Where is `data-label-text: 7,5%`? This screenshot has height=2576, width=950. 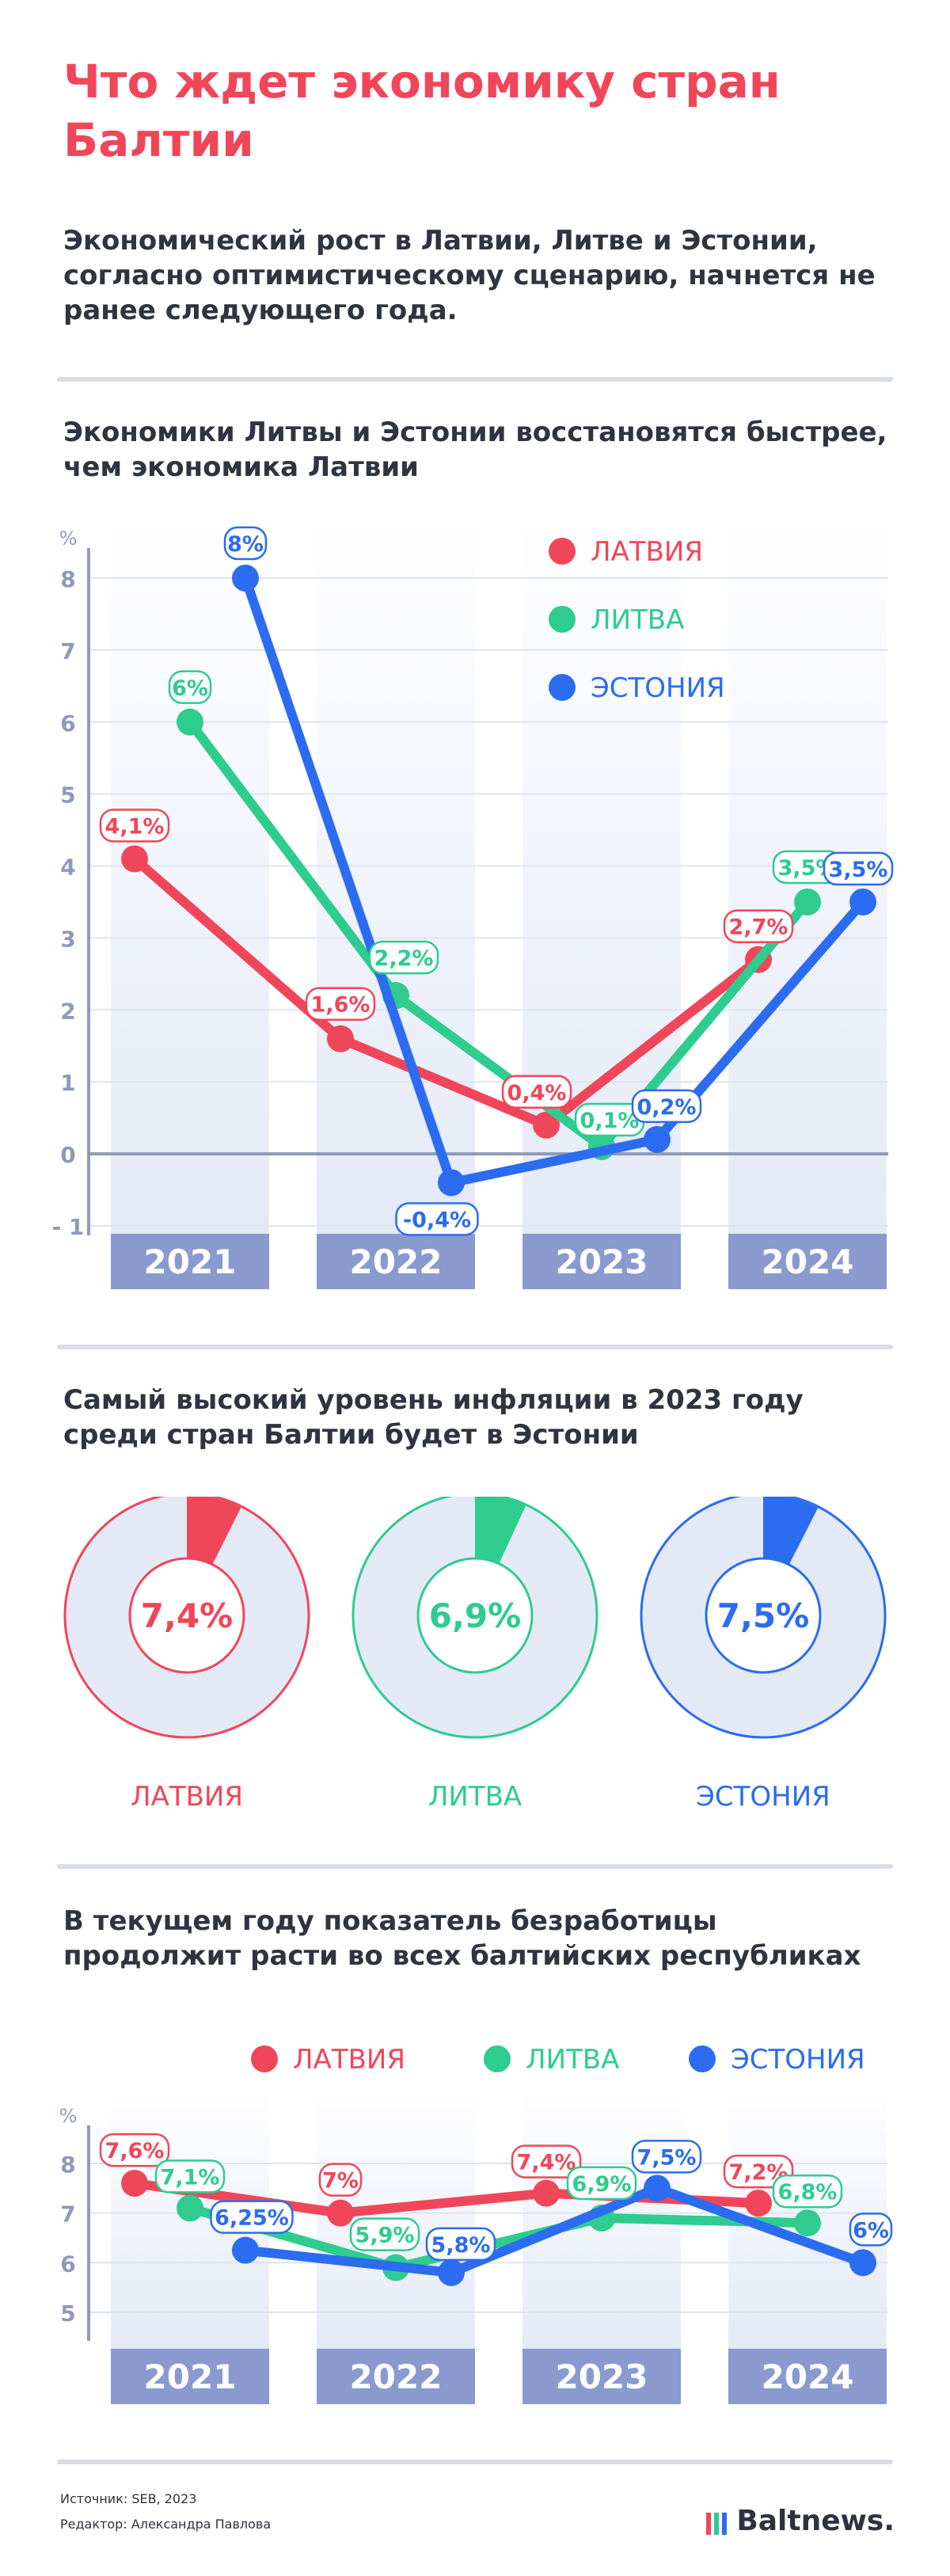 data-label-text: 7,5% is located at coordinates (667, 2157).